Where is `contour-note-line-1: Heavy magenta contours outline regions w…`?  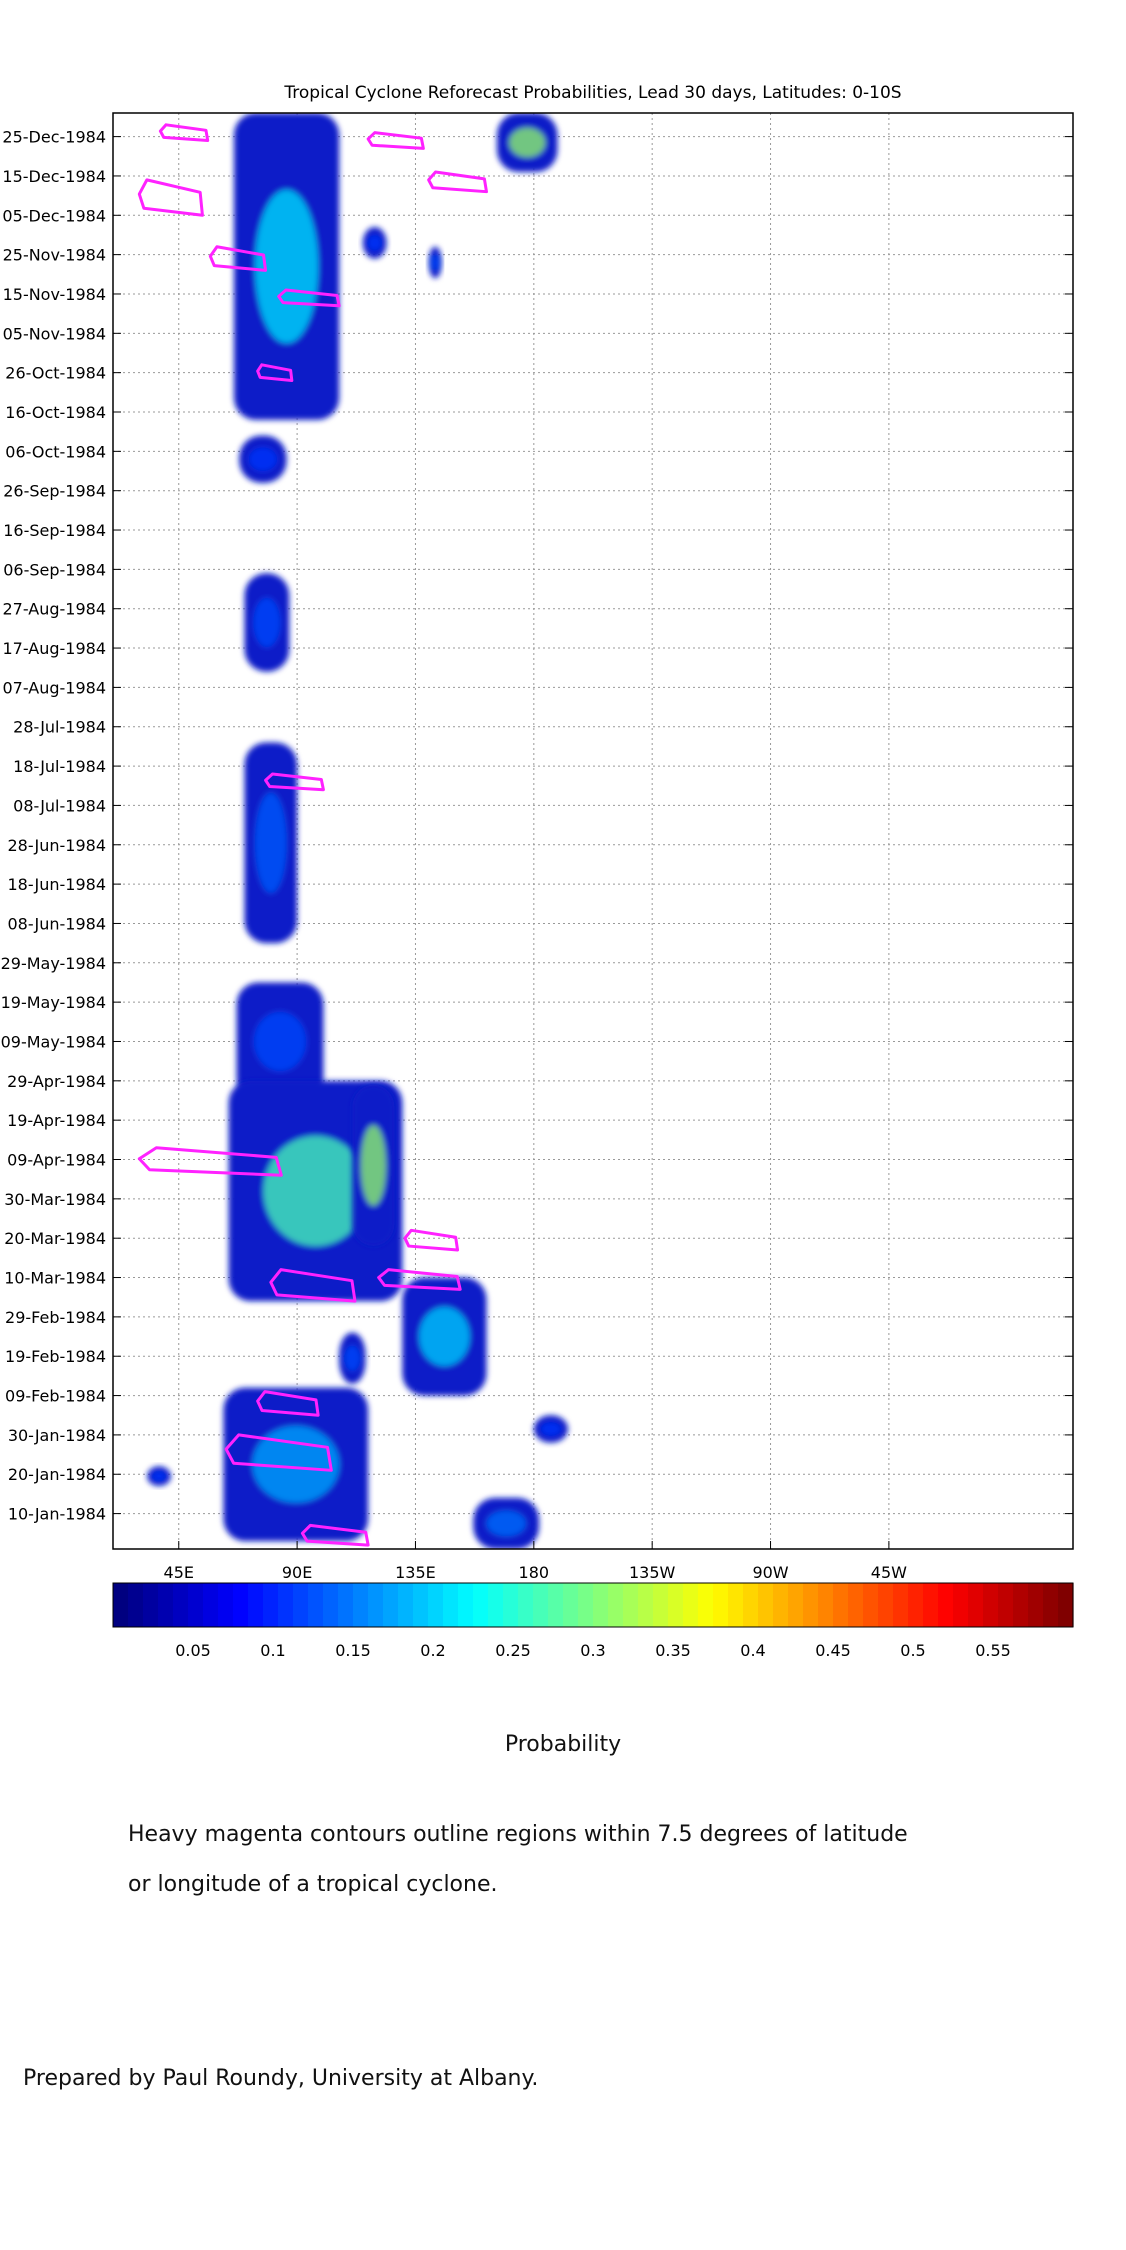
contour-note-line-1: Heavy magenta contours outline regions w… is located at coordinates (518, 1834).